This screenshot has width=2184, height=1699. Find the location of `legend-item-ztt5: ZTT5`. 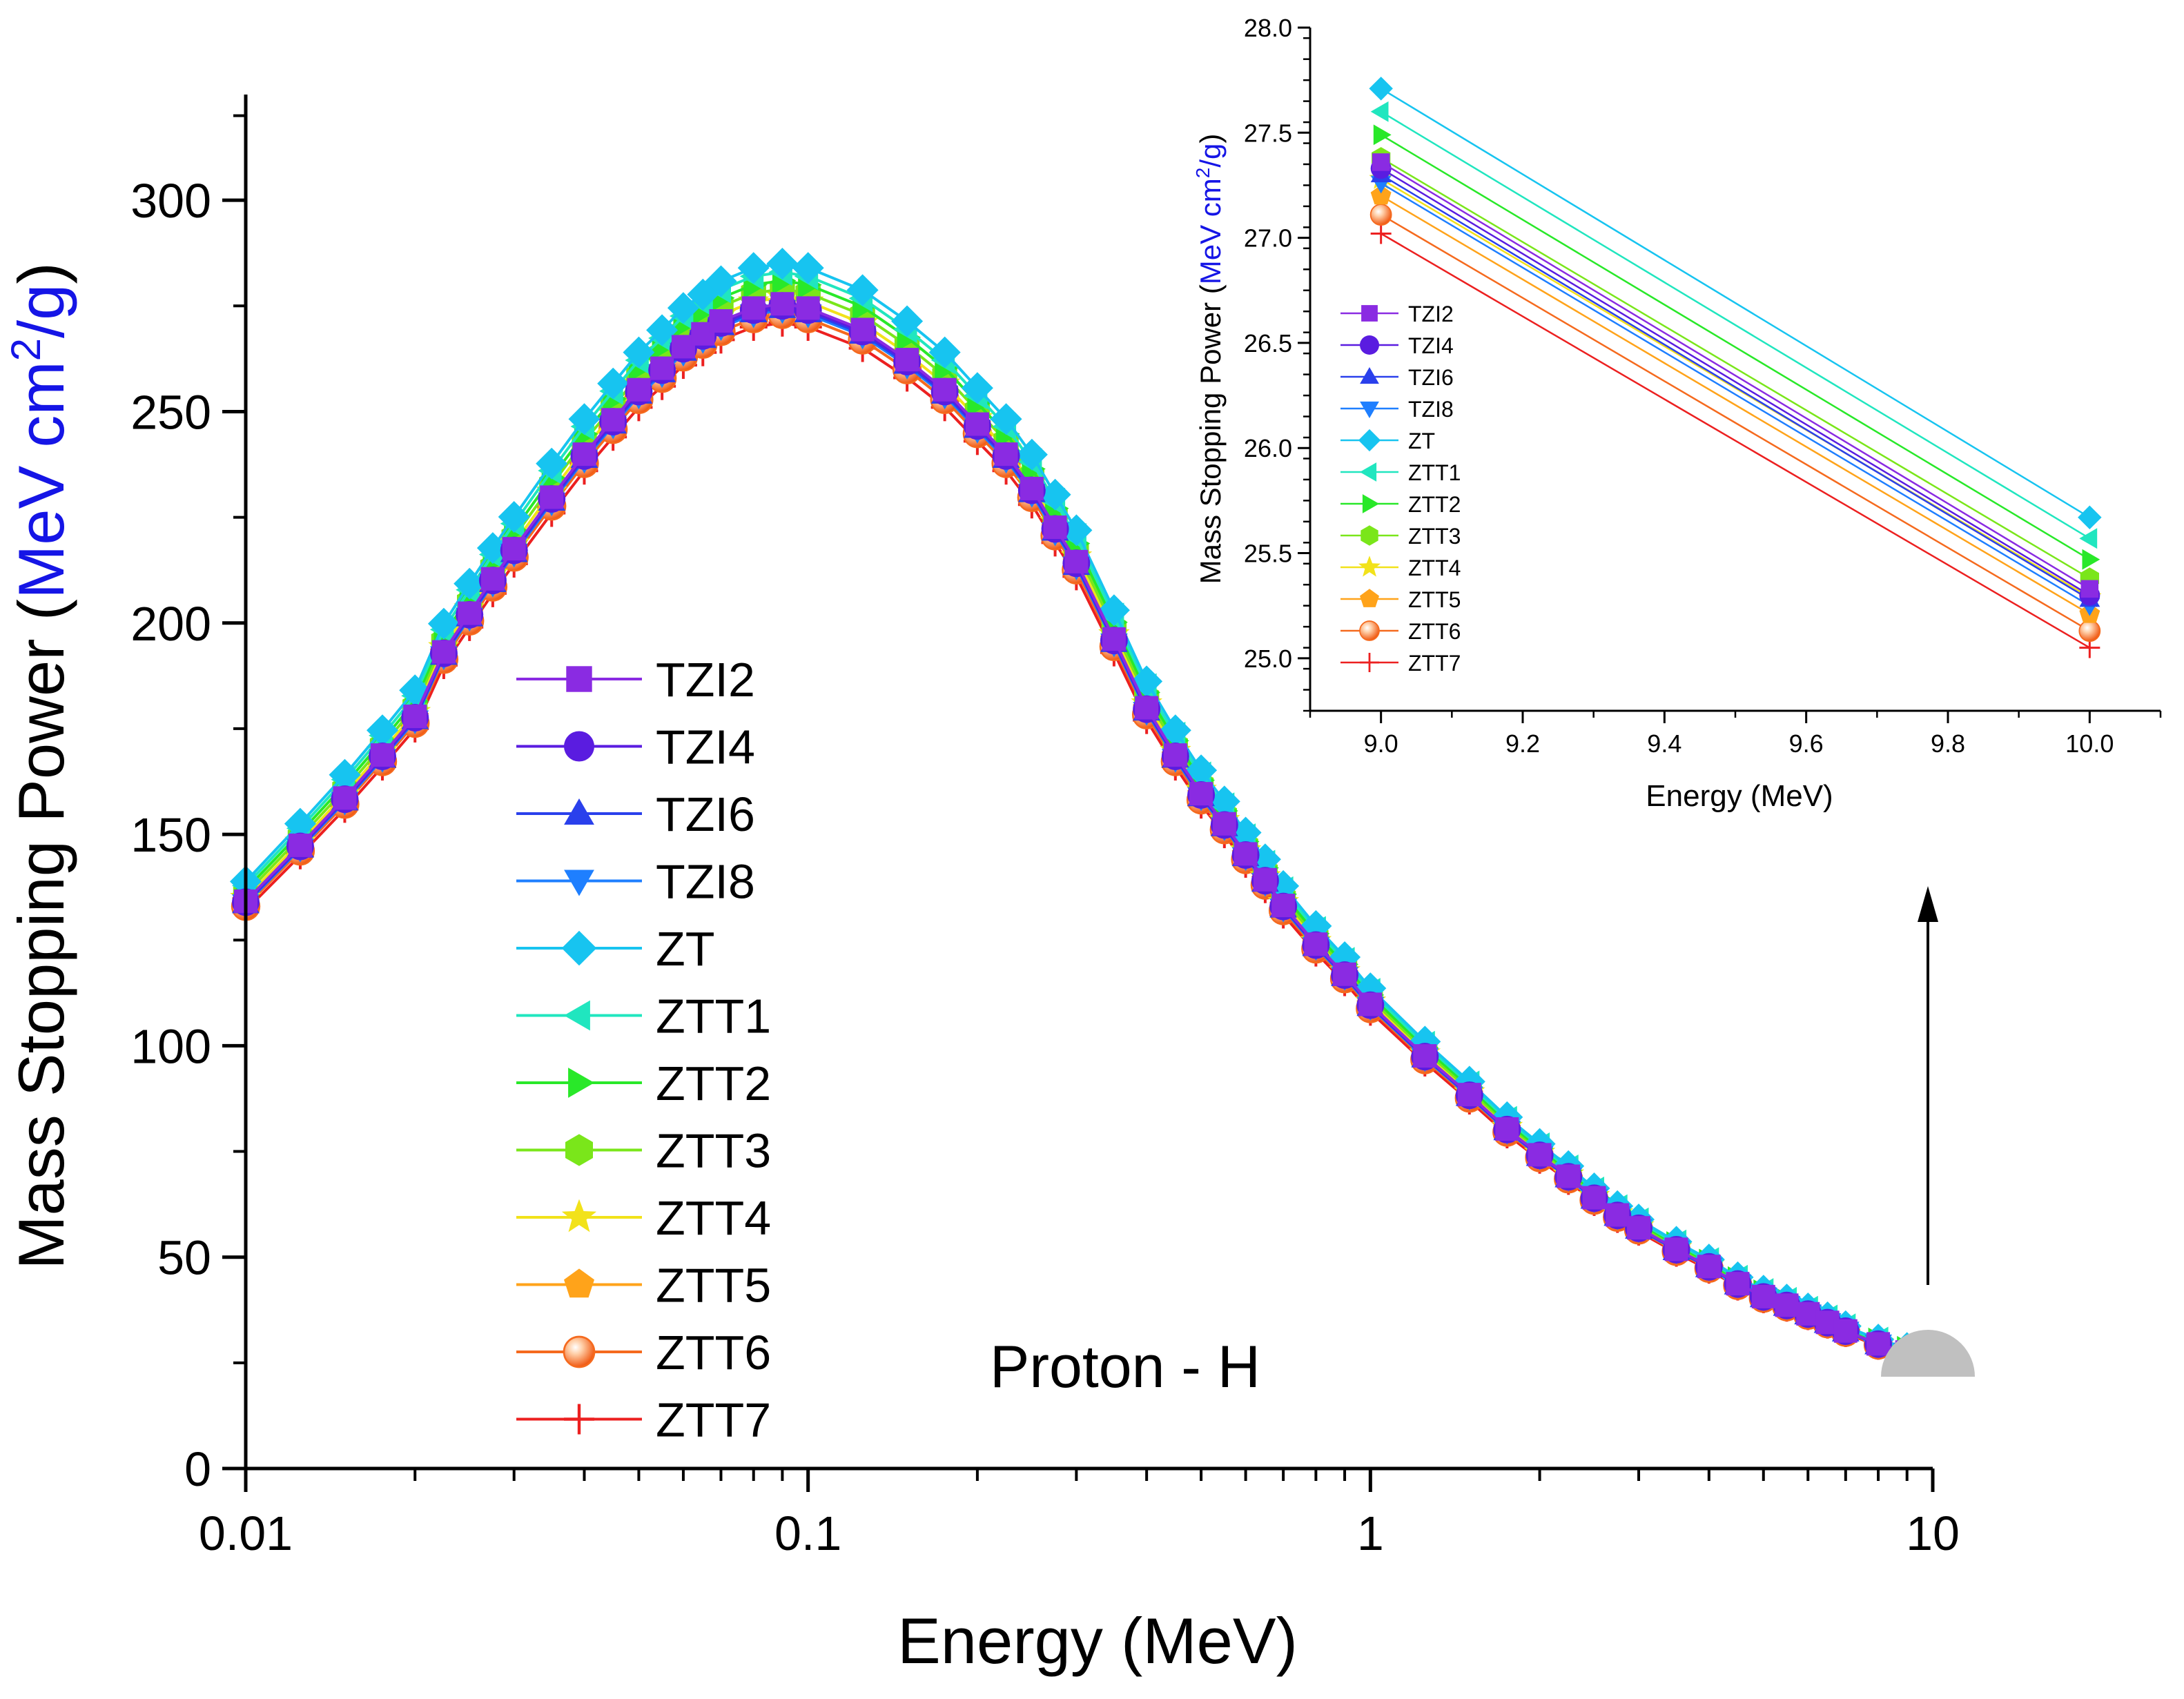

legend-item-ztt5: ZTT5 is located at coordinates (643, 1286).